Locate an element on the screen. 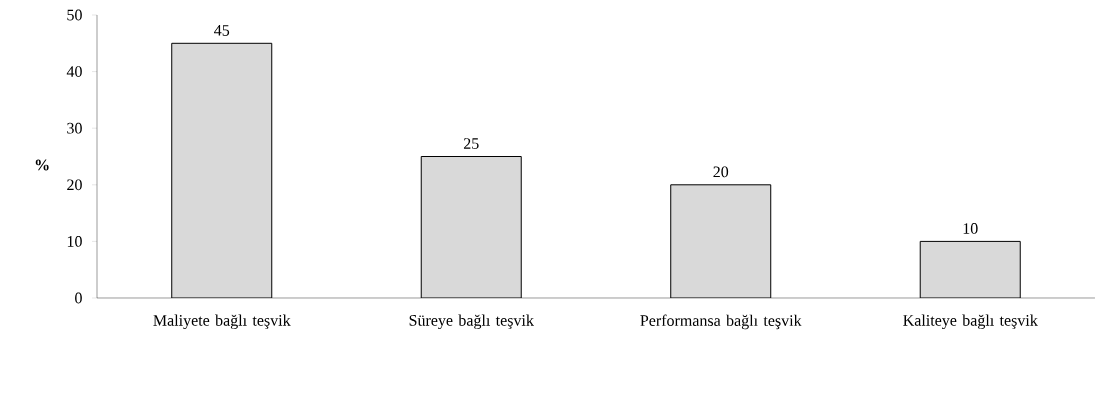  x-tick-label: Süreye bağlı teşvik is located at coordinates (471, 322).